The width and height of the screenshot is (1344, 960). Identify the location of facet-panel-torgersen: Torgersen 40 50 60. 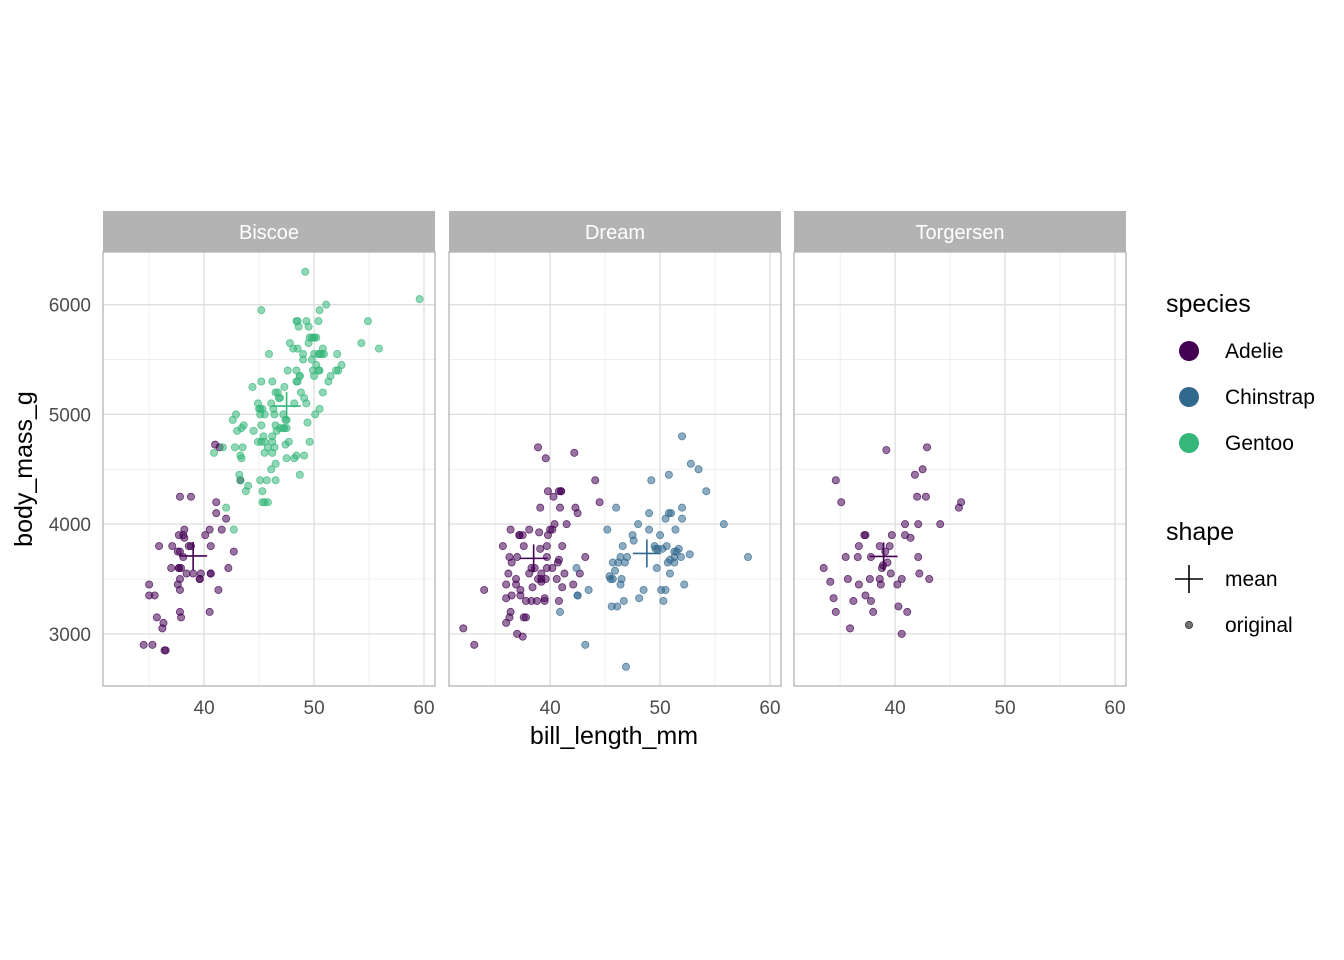
(960, 465).